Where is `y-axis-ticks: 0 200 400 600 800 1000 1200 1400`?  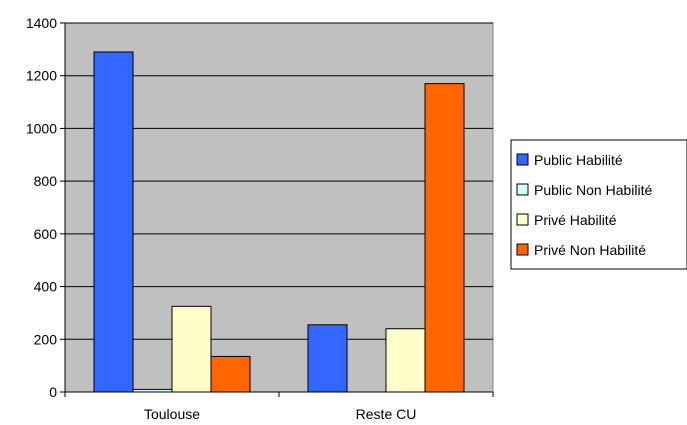
y-axis-ticks: 0 200 400 600 800 1000 1200 1400 is located at coordinates (45, 207).